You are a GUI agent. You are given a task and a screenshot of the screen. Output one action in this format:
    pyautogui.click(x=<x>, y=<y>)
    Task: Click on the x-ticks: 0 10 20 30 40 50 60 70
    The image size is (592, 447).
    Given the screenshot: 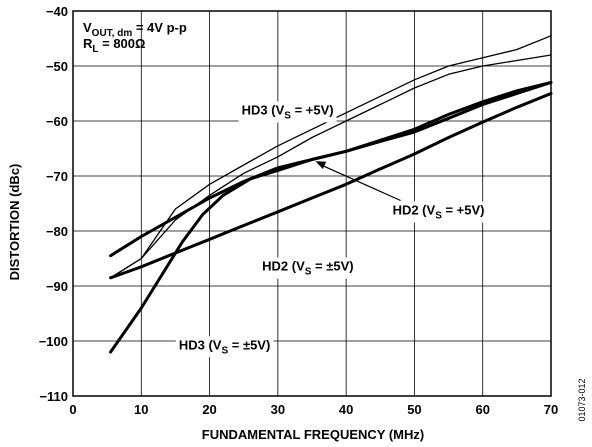 What is the action you would take?
    pyautogui.click(x=313, y=409)
    